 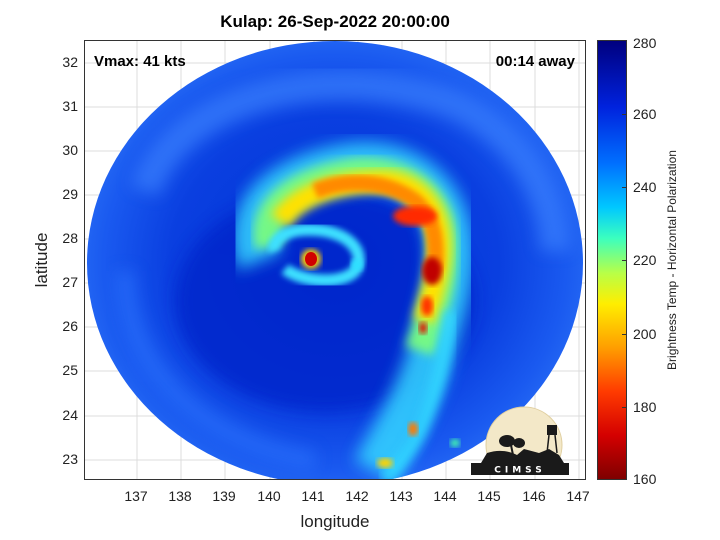 I want to click on x-tick-label: 140, so click(x=269, y=496).